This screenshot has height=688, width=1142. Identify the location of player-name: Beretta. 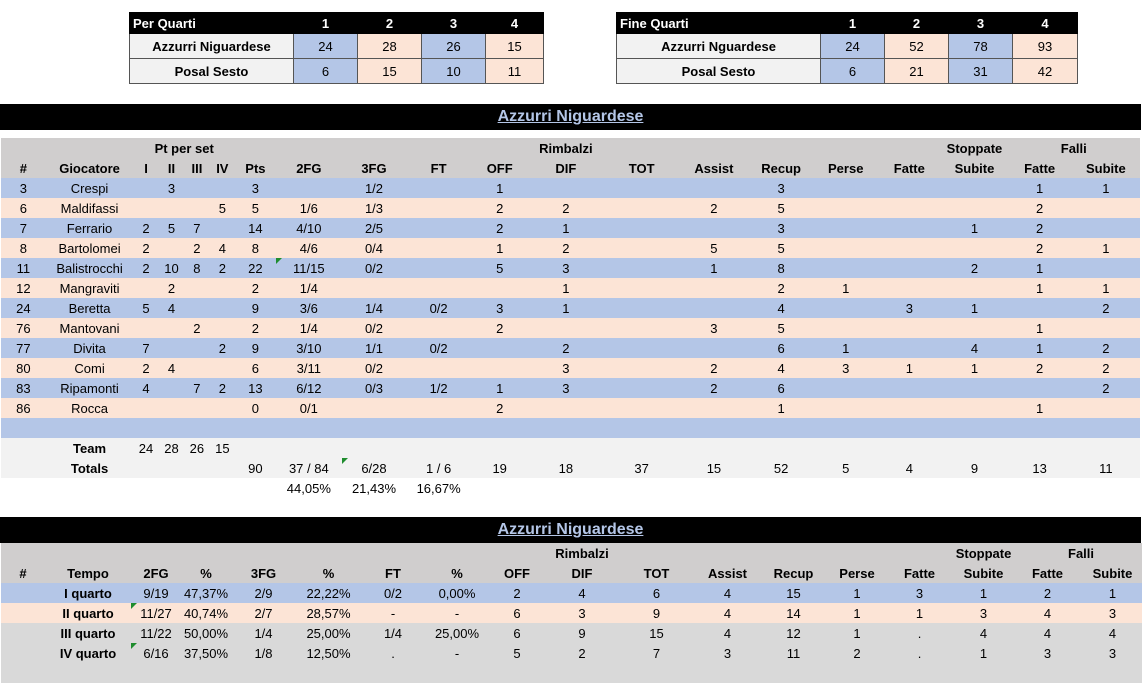
(89, 308).